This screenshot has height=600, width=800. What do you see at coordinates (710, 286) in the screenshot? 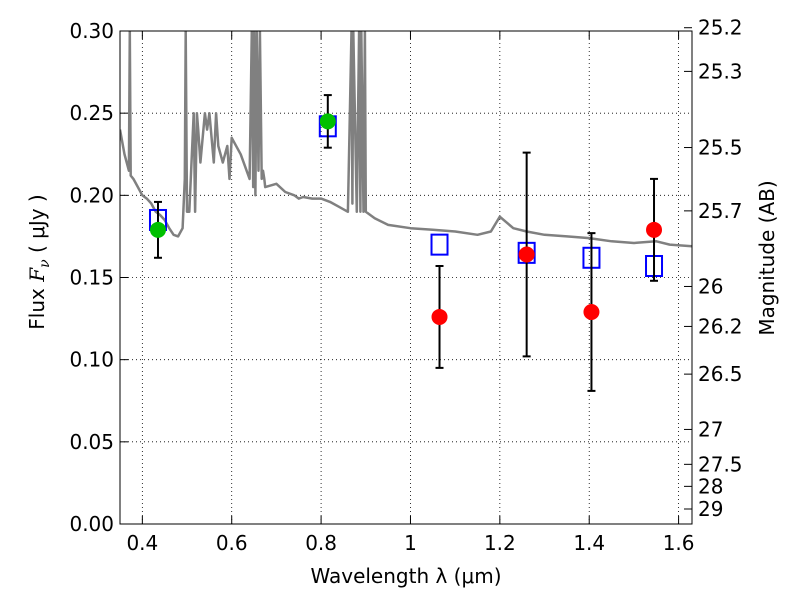
I see `y2-tick-label: 26` at bounding box center [710, 286].